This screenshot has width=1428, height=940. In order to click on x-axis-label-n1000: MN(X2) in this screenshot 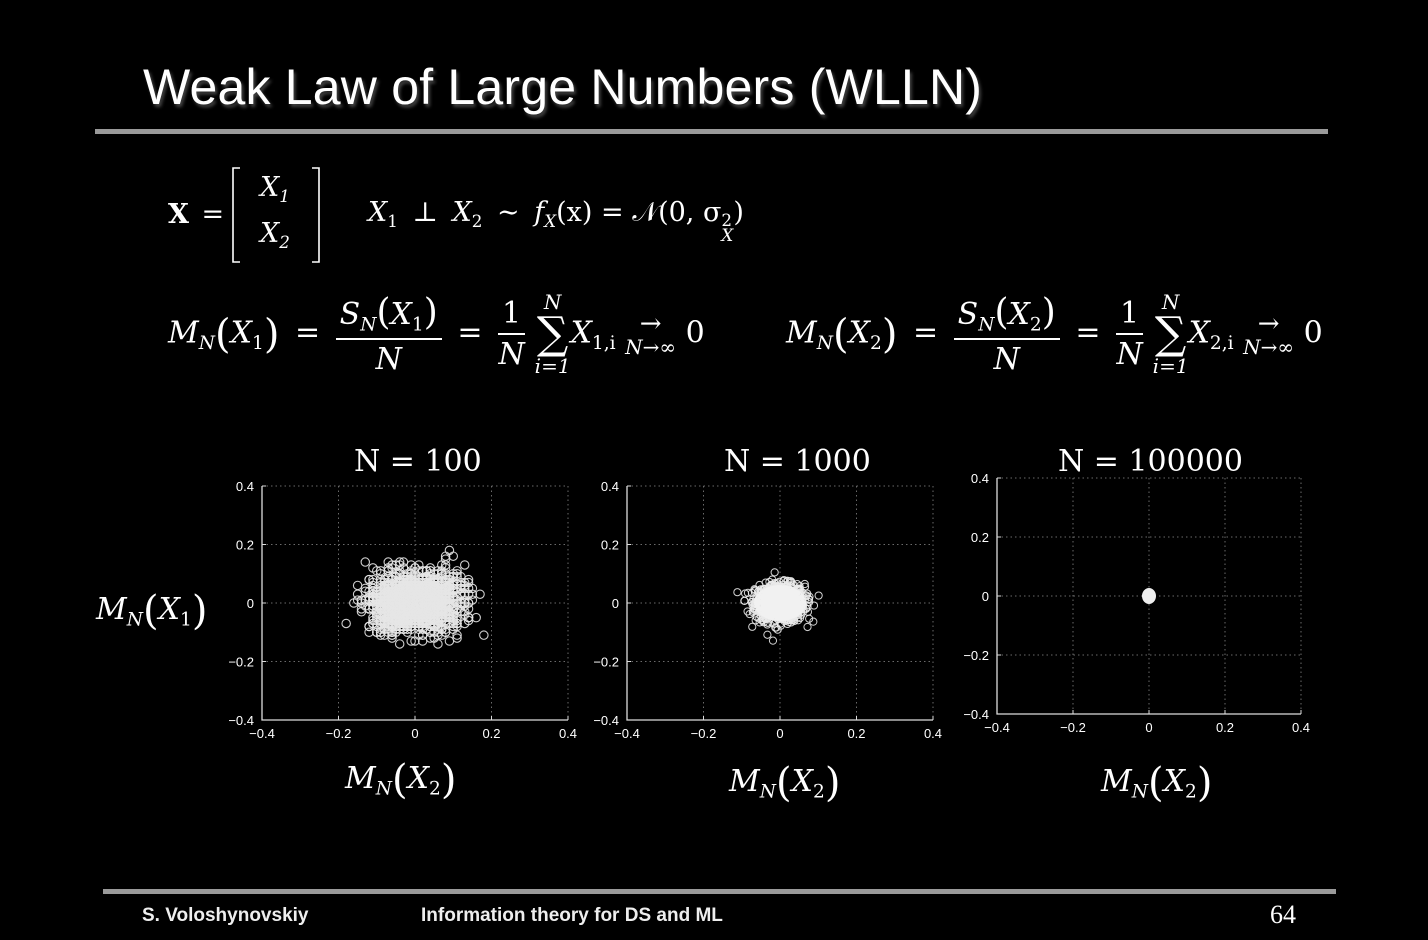, I will do `click(785, 783)`.